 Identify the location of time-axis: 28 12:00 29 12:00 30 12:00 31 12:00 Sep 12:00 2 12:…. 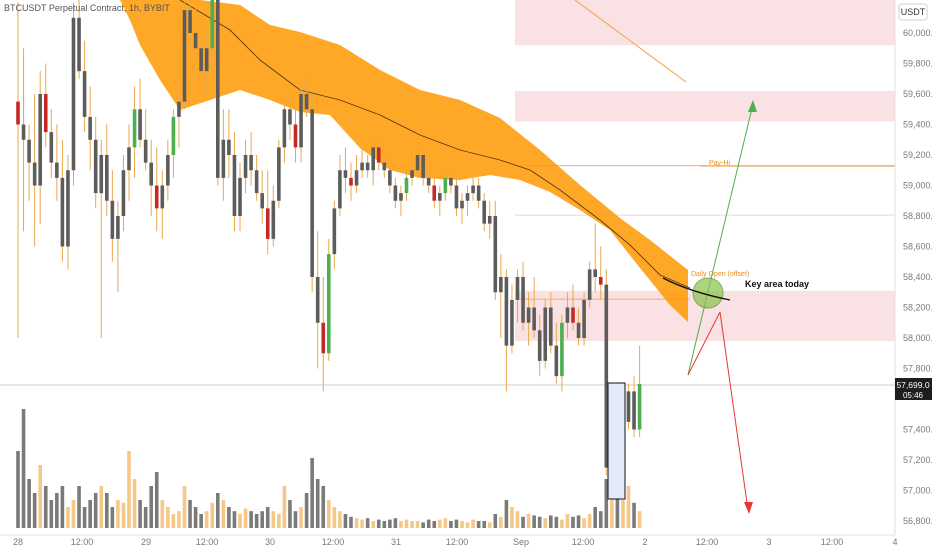
(449, 540).